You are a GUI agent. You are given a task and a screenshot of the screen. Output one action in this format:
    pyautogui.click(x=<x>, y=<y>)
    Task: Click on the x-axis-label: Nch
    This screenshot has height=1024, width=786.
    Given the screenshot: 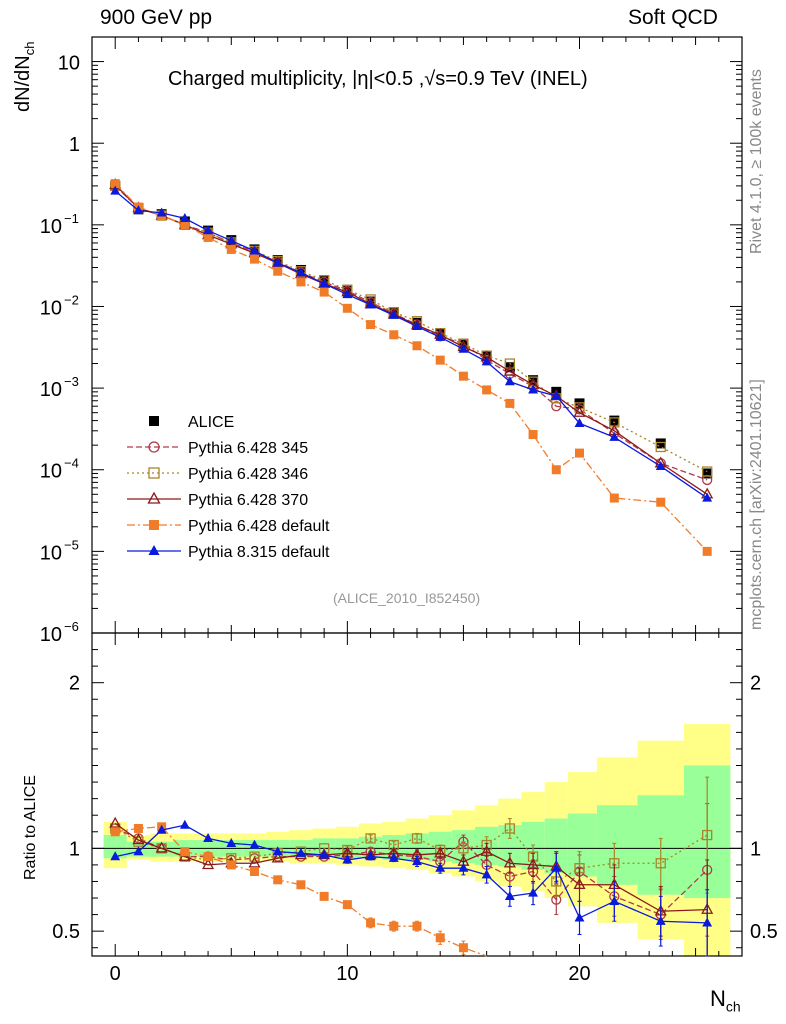 What is the action you would take?
    pyautogui.click(x=725, y=1000)
    